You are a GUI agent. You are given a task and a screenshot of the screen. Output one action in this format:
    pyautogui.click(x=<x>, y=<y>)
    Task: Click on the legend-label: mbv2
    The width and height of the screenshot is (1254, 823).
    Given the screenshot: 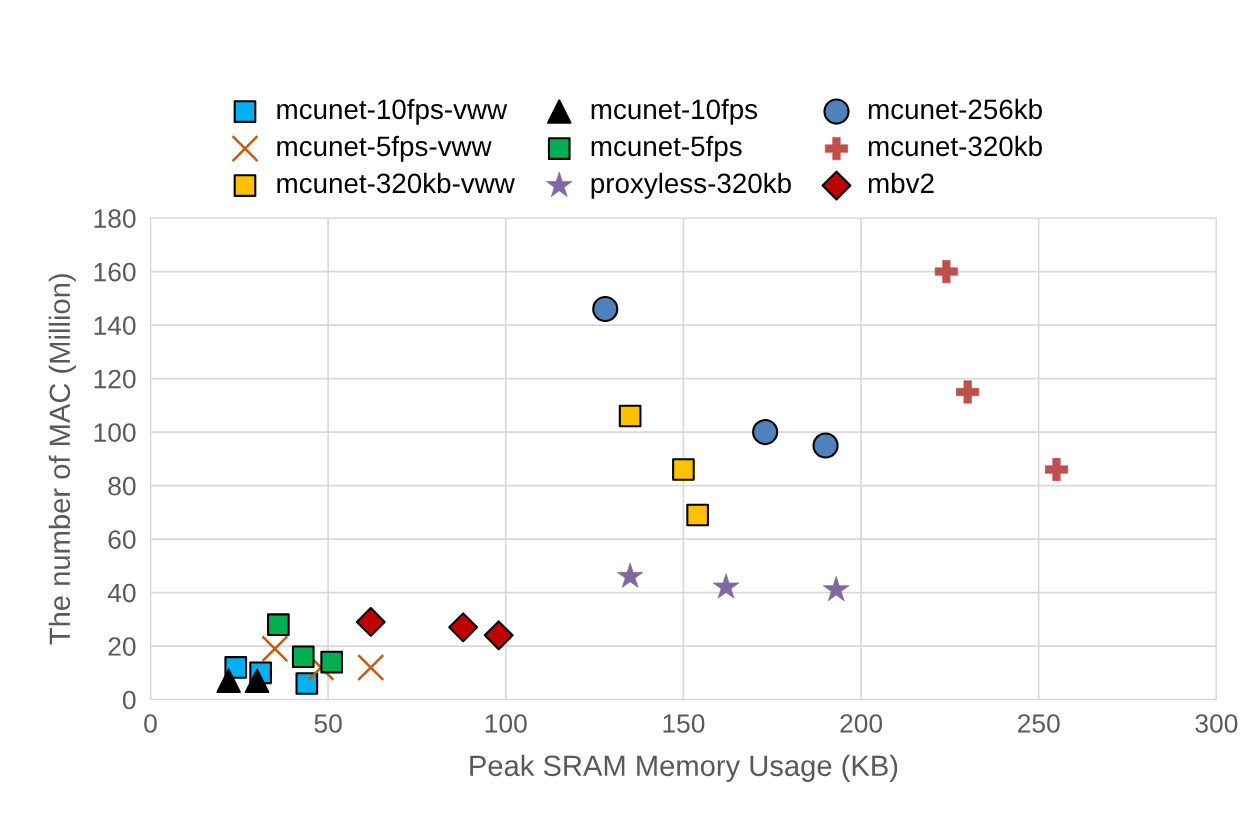 What is the action you would take?
    pyautogui.click(x=901, y=183)
    